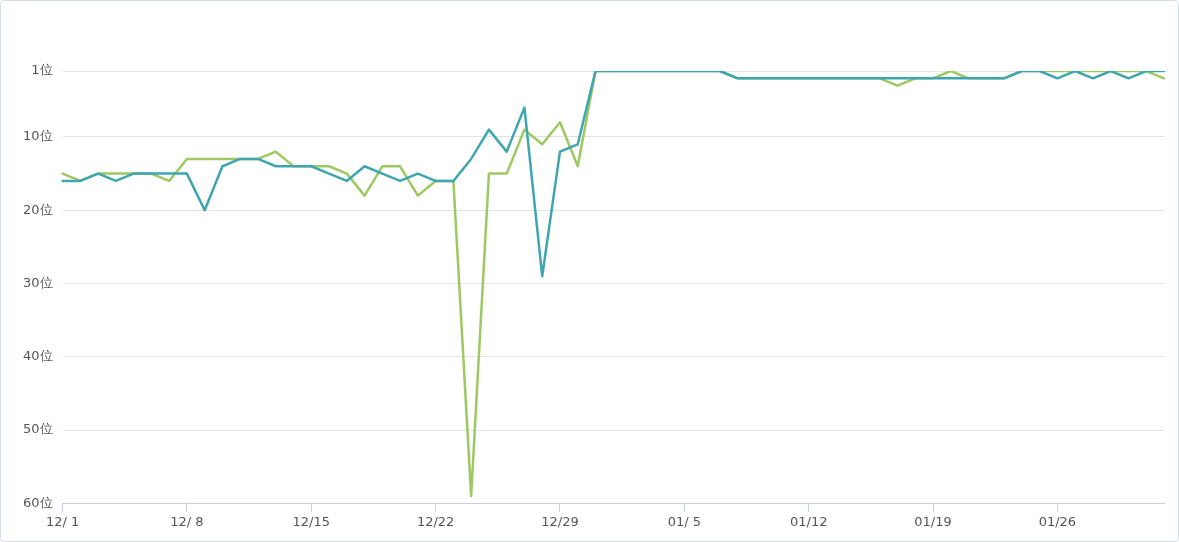 The height and width of the screenshot is (542, 1179). I want to click on y-tick-label: 40位, so click(38, 356).